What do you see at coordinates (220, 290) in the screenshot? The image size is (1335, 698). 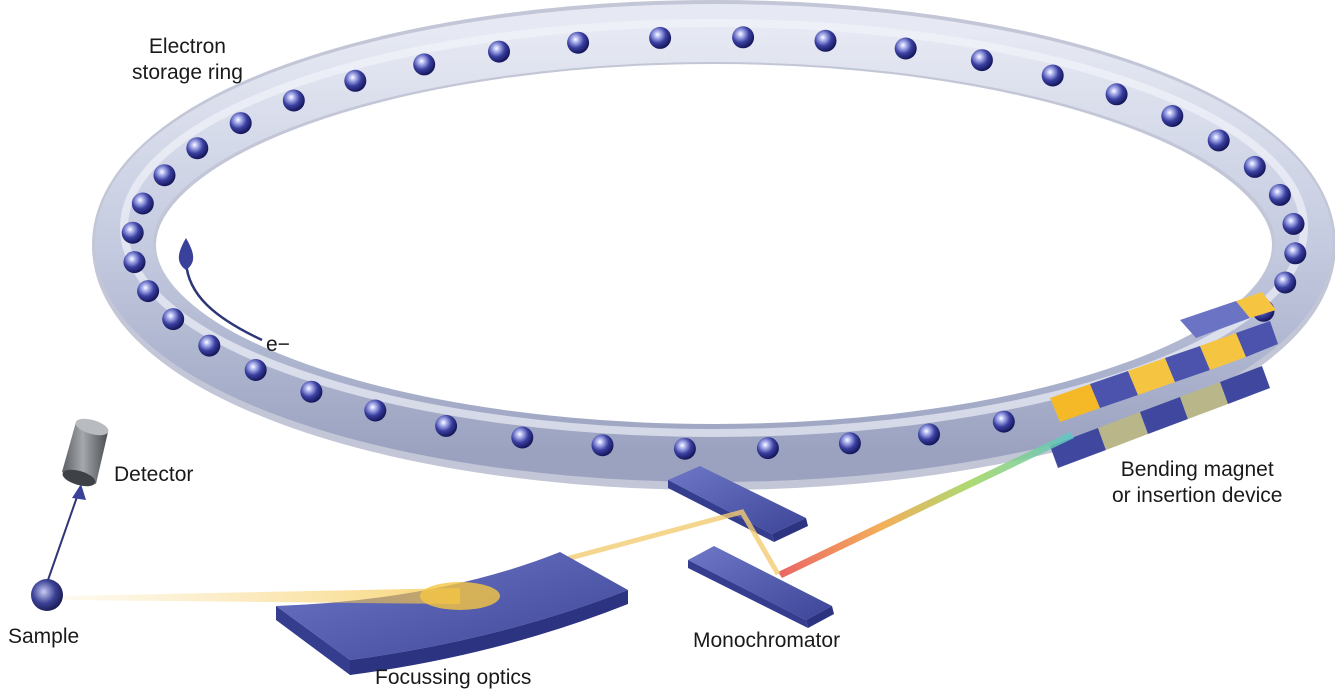 I see `electron-direction-arrow` at bounding box center [220, 290].